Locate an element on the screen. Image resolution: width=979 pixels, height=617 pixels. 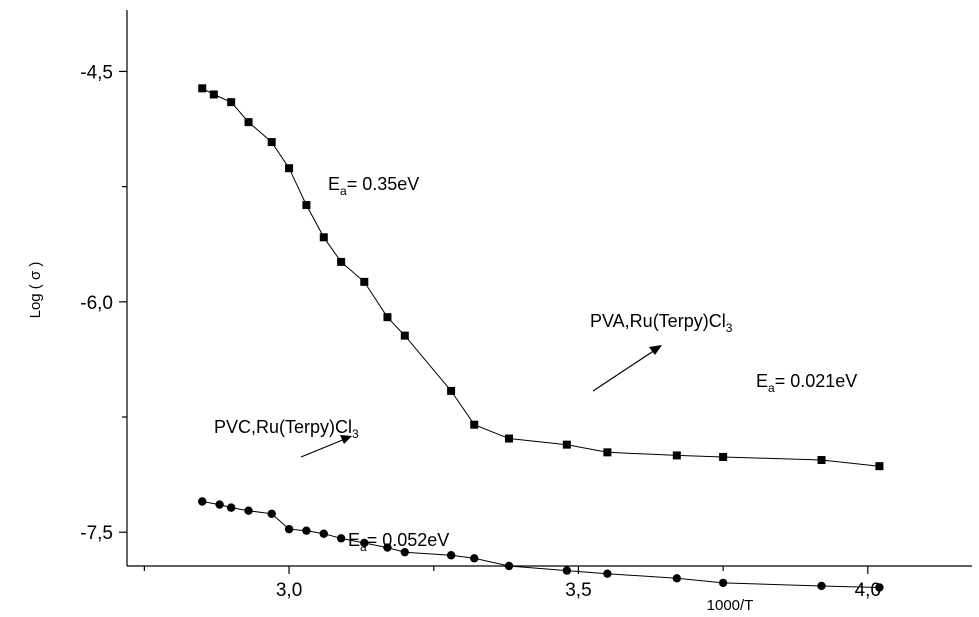
x-tick-label: 4,0 is located at coordinates (868, 590).